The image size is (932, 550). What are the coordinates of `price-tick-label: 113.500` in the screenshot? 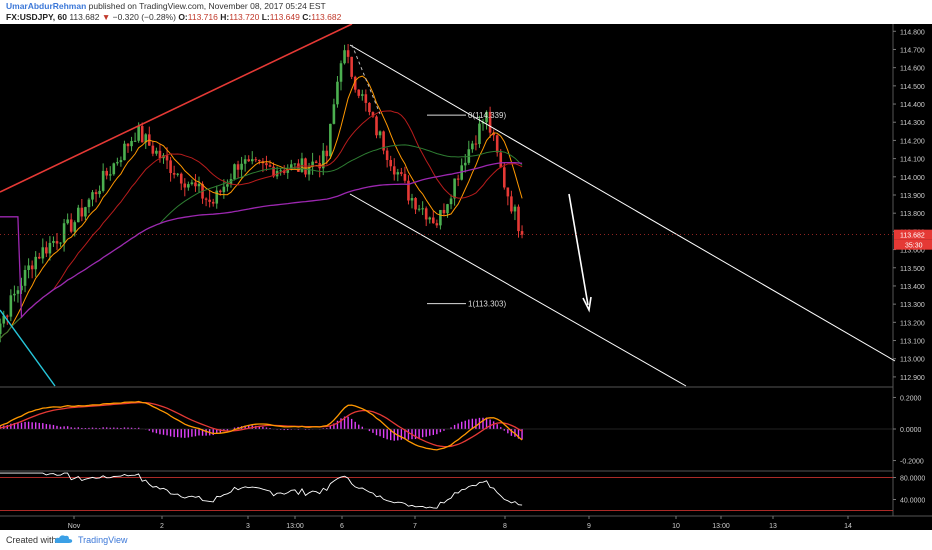 It's located at (912, 269).